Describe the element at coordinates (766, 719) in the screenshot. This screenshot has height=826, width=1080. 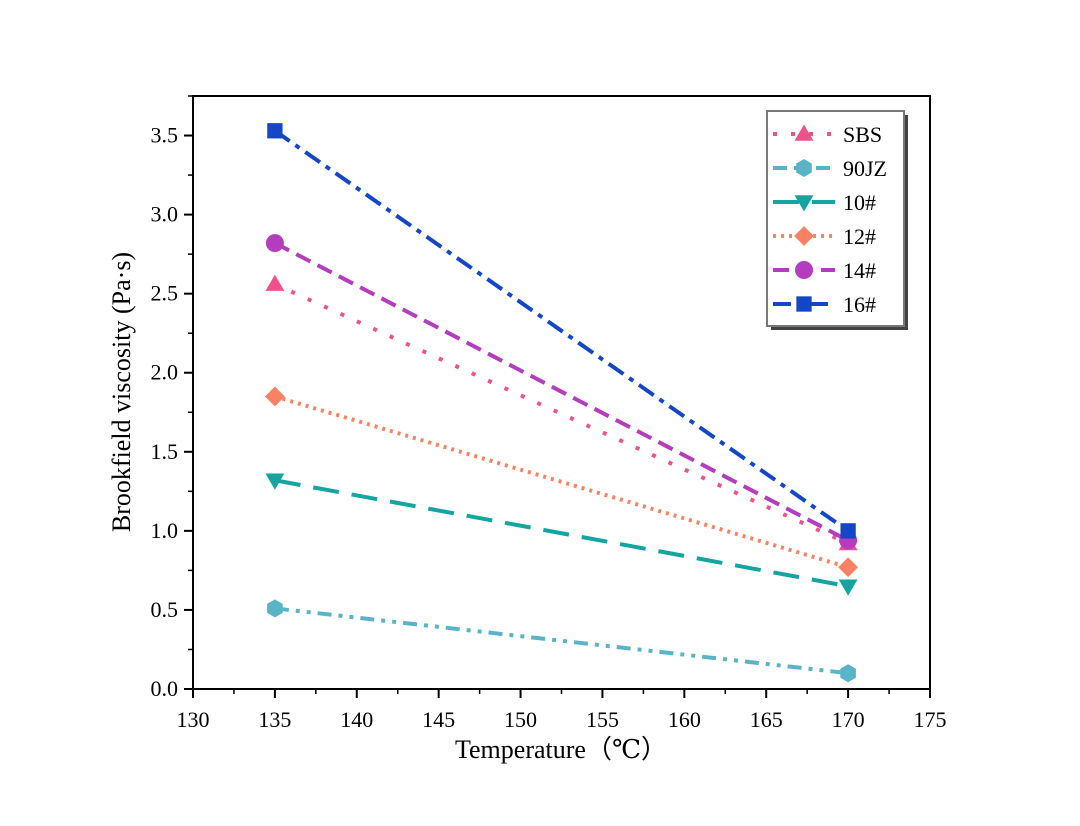
I see `x-tick-label: 165` at that location.